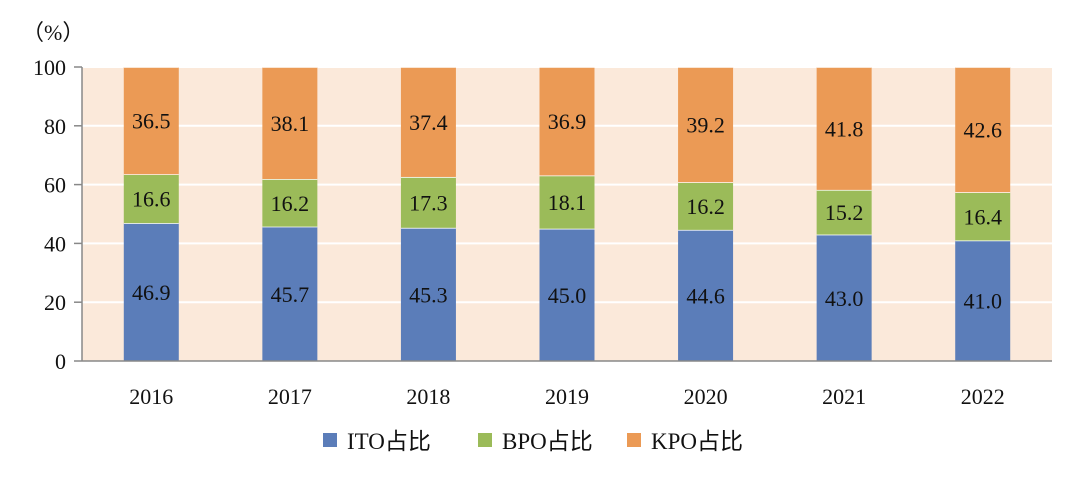 Image resolution: width=1080 pixels, height=478 pixels. I want to click on data-label: 38.1, so click(290, 123).